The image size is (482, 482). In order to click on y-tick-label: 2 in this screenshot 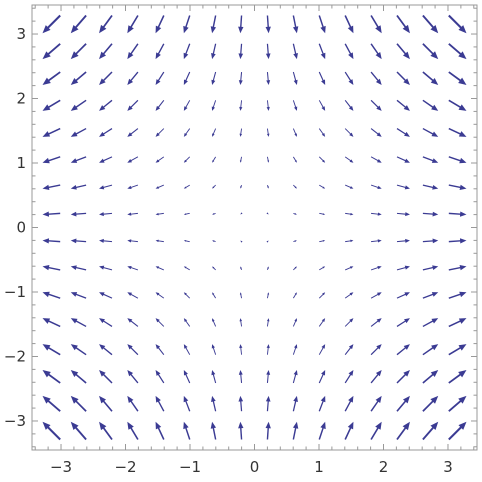, I will do `click(21, 99)`.